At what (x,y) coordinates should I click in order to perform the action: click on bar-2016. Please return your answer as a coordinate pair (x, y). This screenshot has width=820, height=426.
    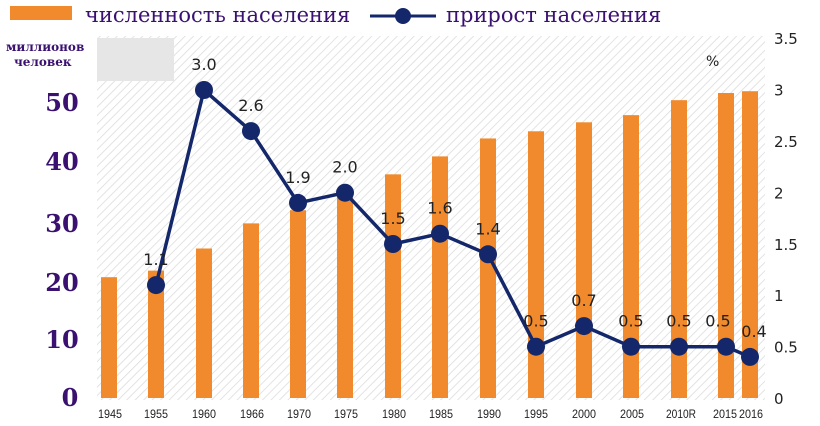
    Looking at the image, I should click on (750, 245).